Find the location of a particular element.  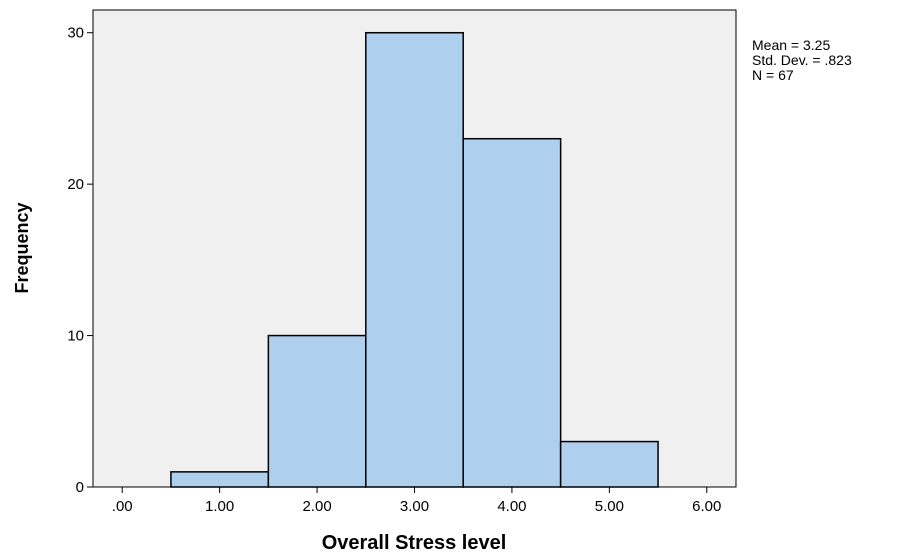

x-tick-label: 6.00 is located at coordinates (706, 506).